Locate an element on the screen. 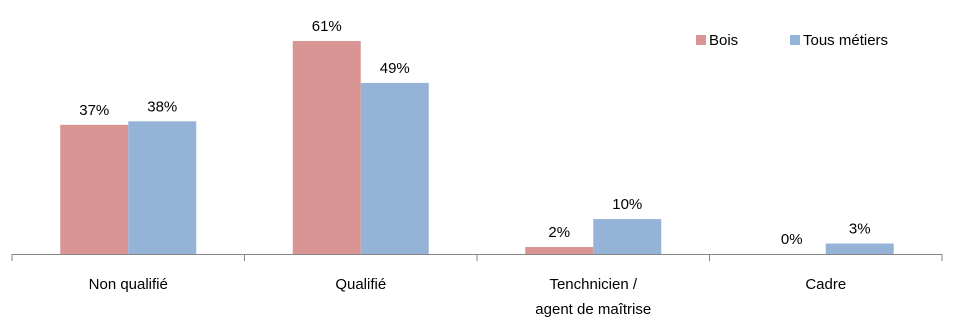 Image resolution: width=953 pixels, height=326 pixels. x-tick-label-line: Tenchnicien / is located at coordinates (593, 284).